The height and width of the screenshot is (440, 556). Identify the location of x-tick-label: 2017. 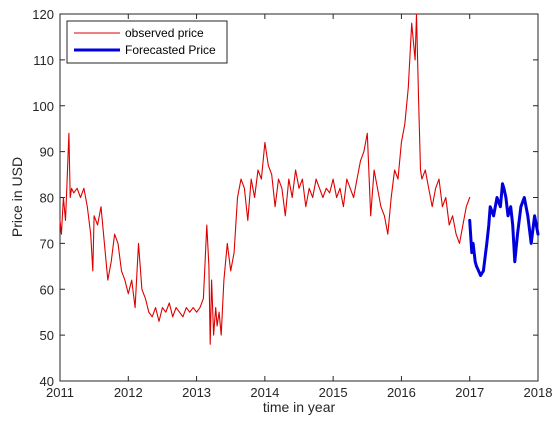
(469, 392).